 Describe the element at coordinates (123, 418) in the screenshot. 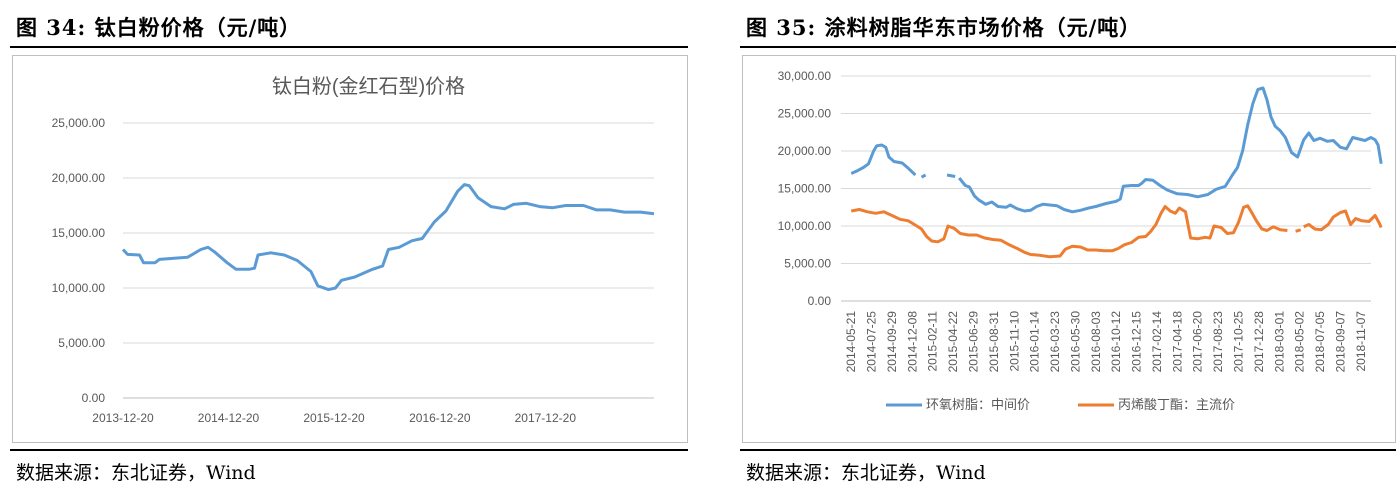

I see `x-tick-label: 2013-12-20` at that location.